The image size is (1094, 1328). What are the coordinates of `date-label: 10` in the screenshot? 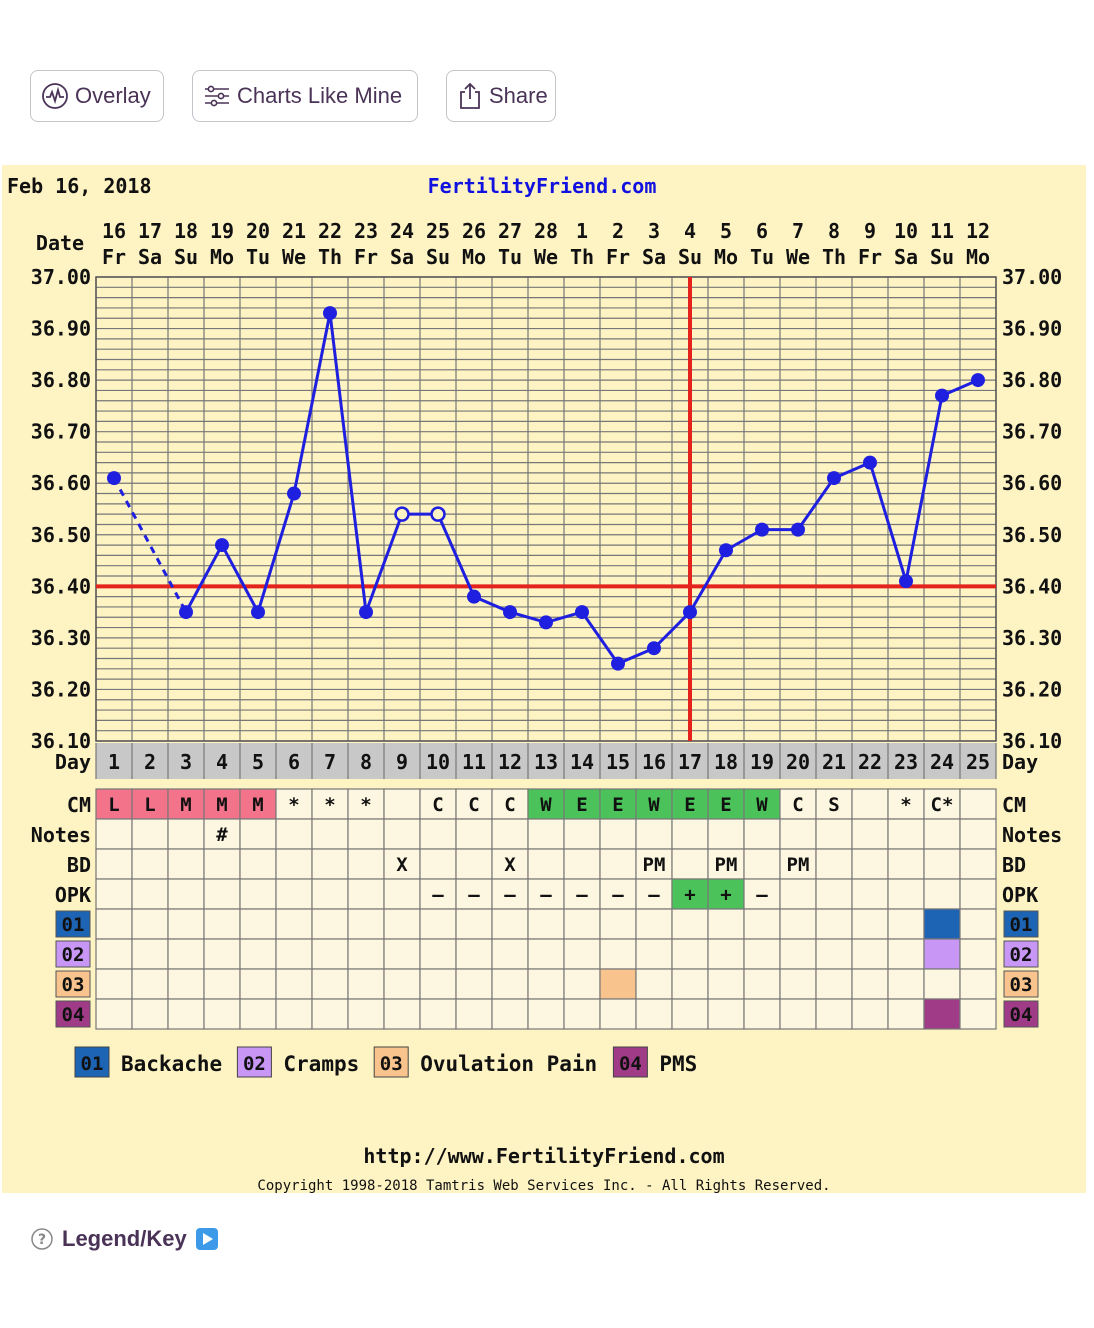 It's located at (906, 231).